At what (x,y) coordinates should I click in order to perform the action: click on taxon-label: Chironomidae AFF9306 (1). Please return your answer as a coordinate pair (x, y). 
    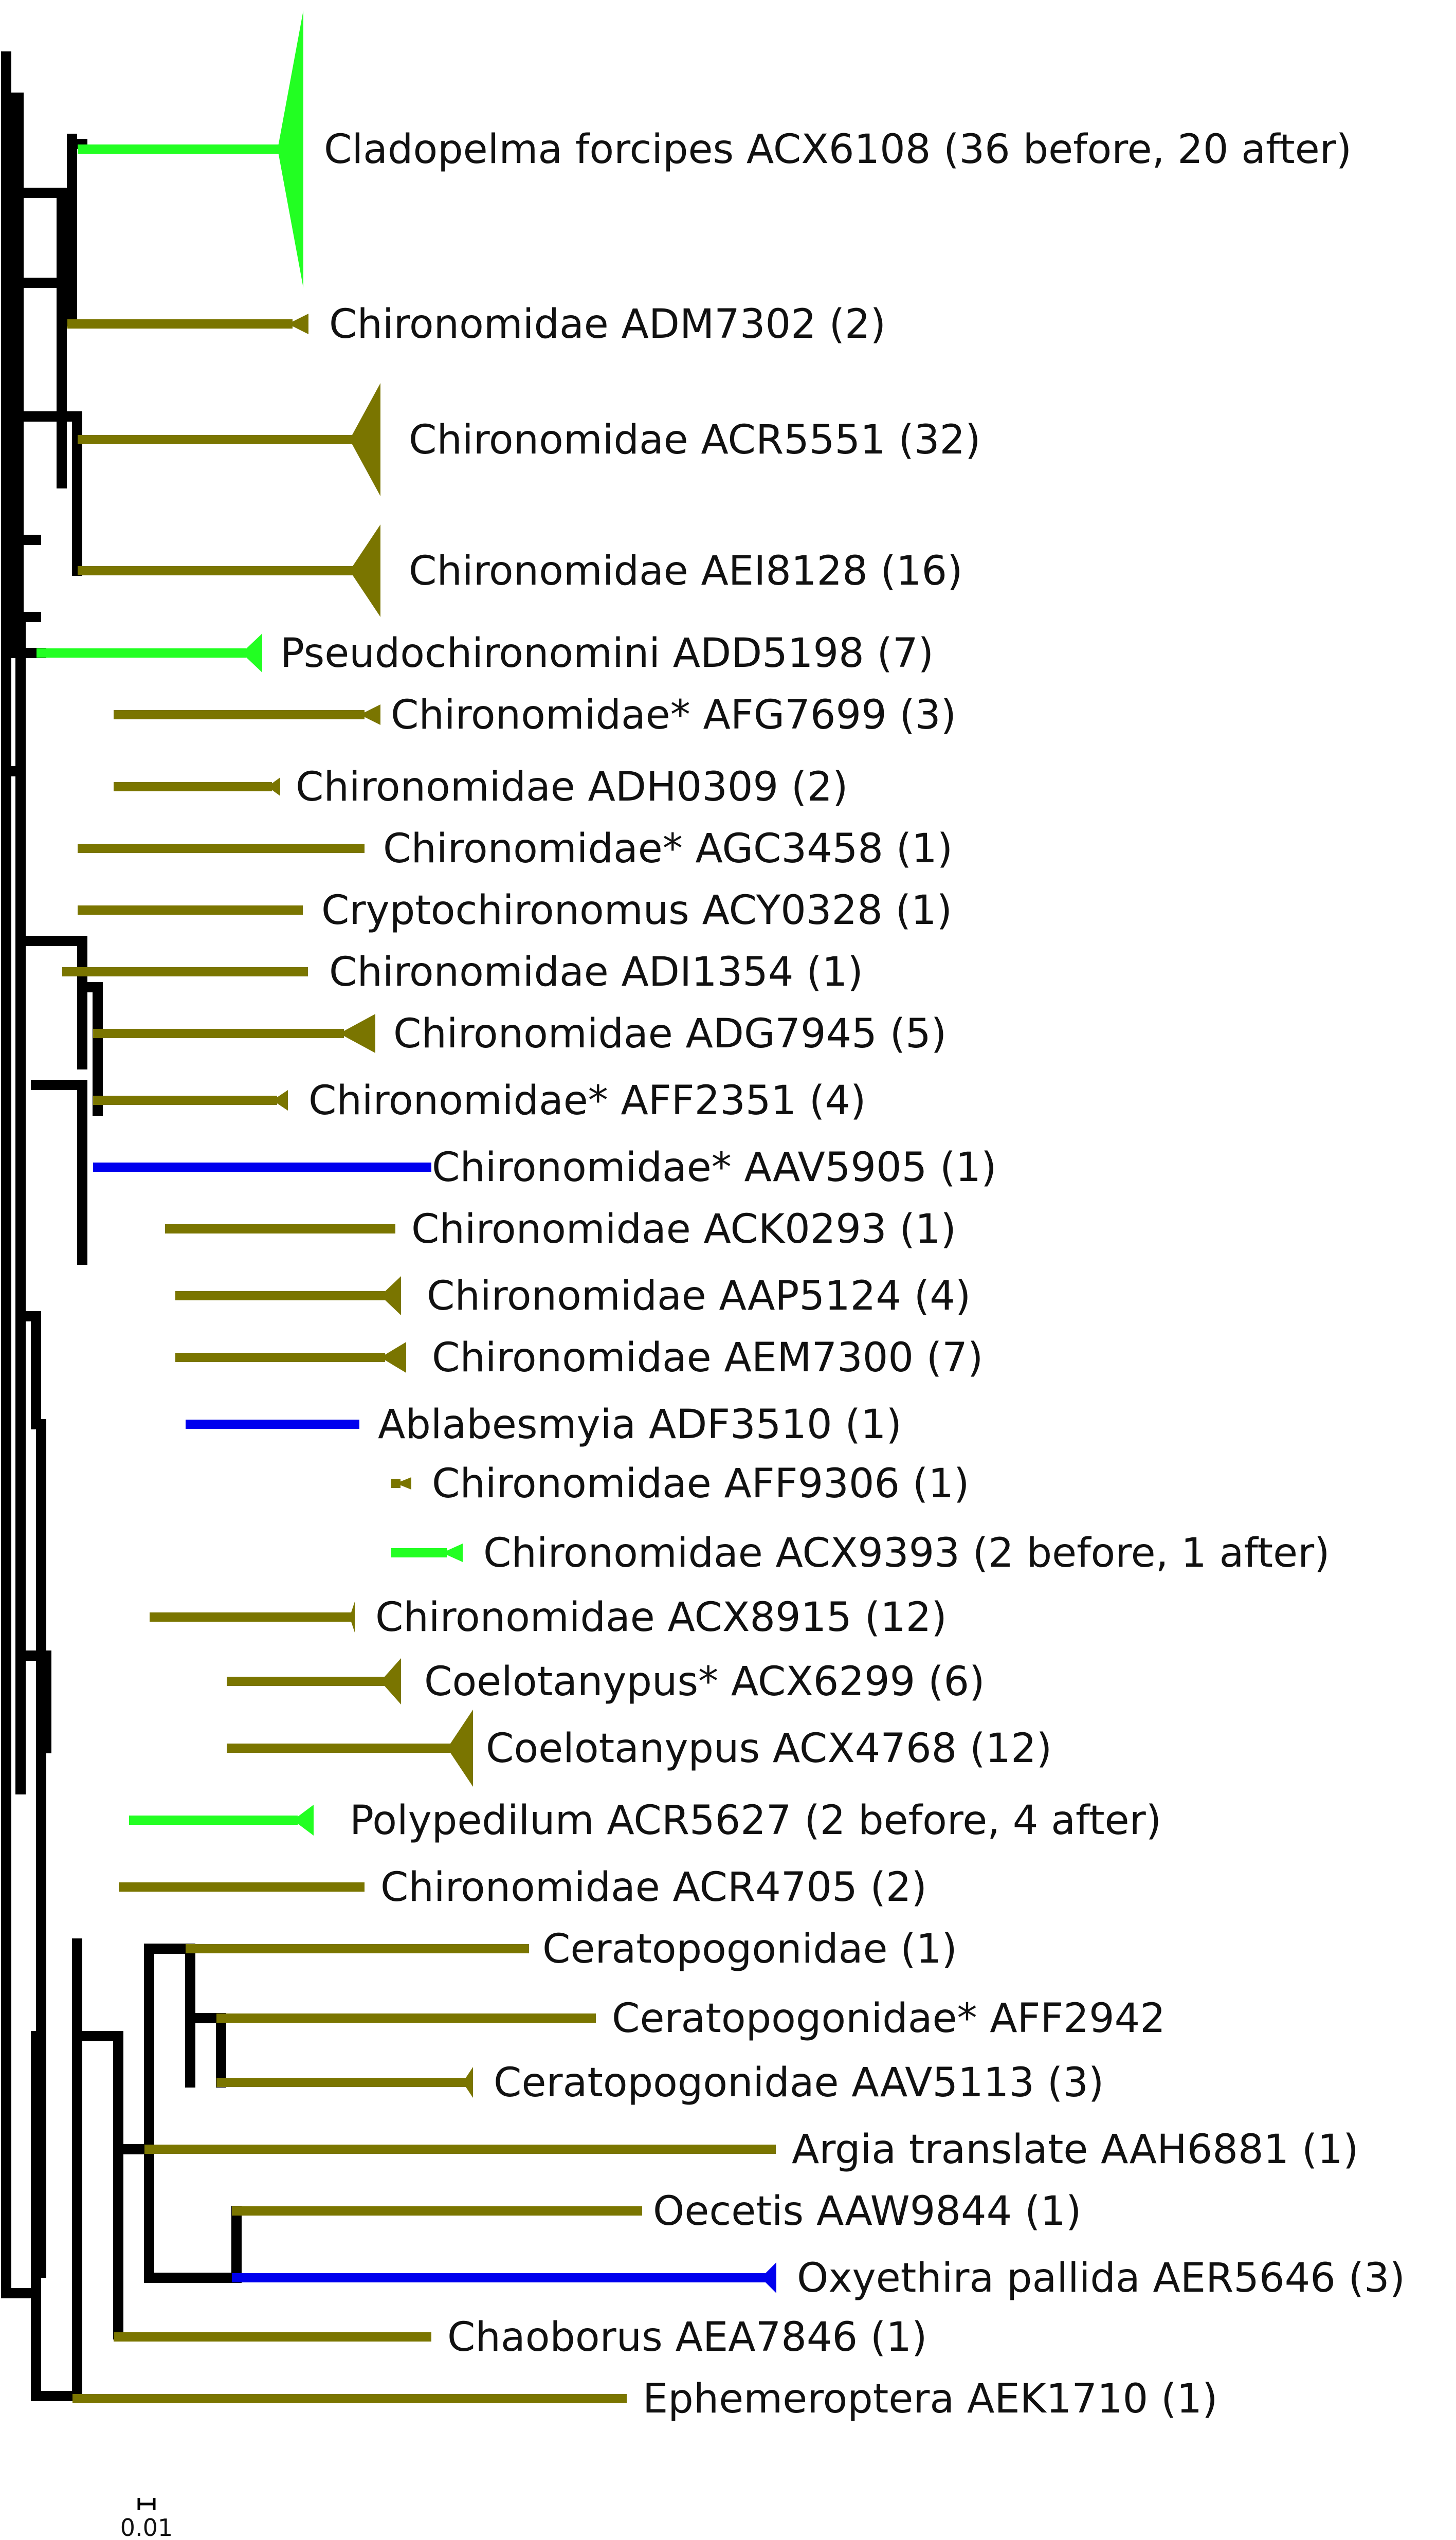
    Looking at the image, I should click on (701, 1484).